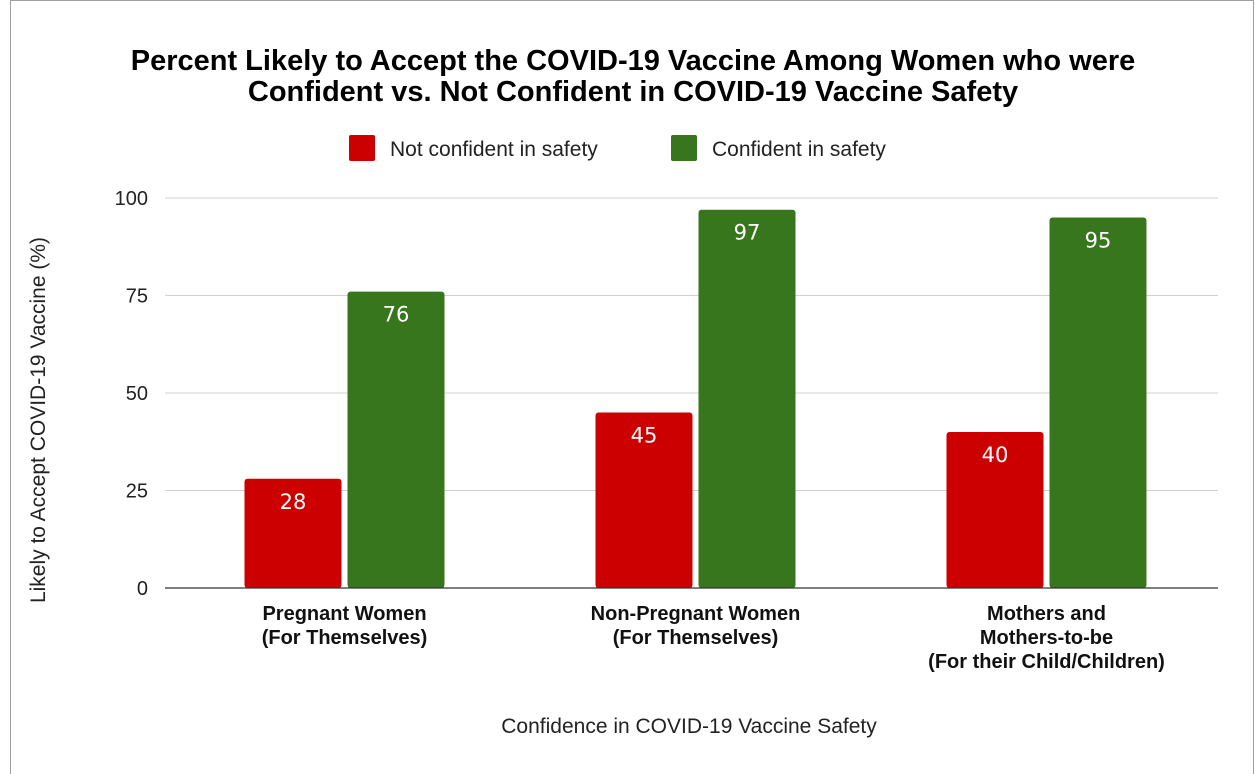  Describe the element at coordinates (995, 455) in the screenshot. I see `data-label: 40` at that location.